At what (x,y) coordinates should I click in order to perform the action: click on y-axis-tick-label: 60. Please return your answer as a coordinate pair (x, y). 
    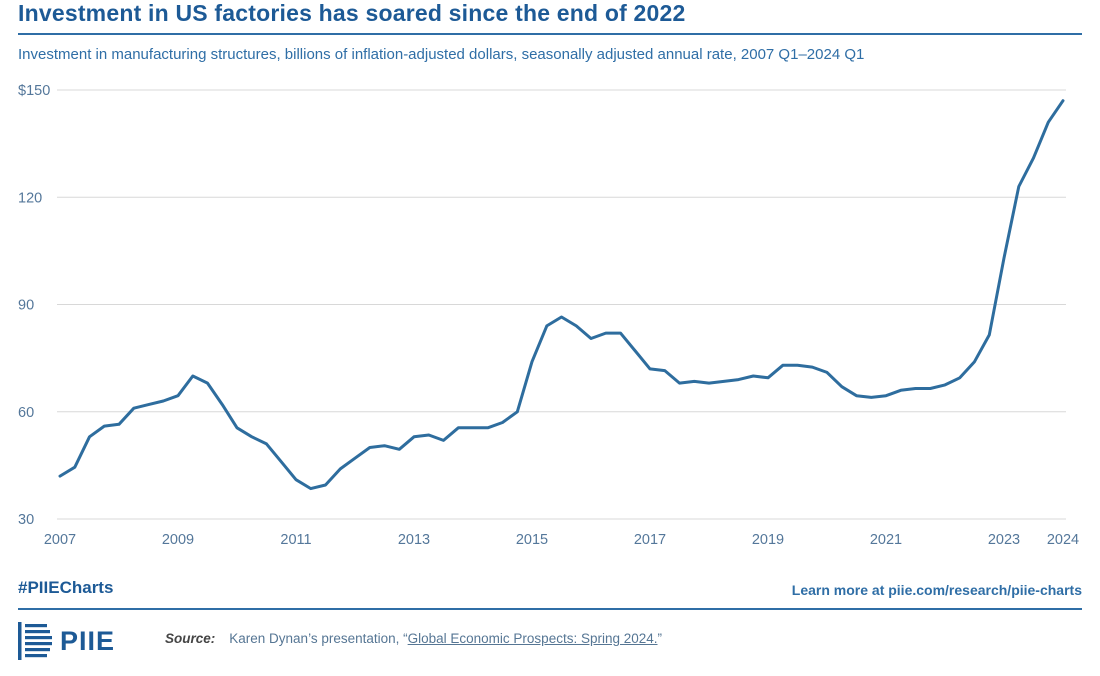
    Looking at the image, I should click on (26, 413).